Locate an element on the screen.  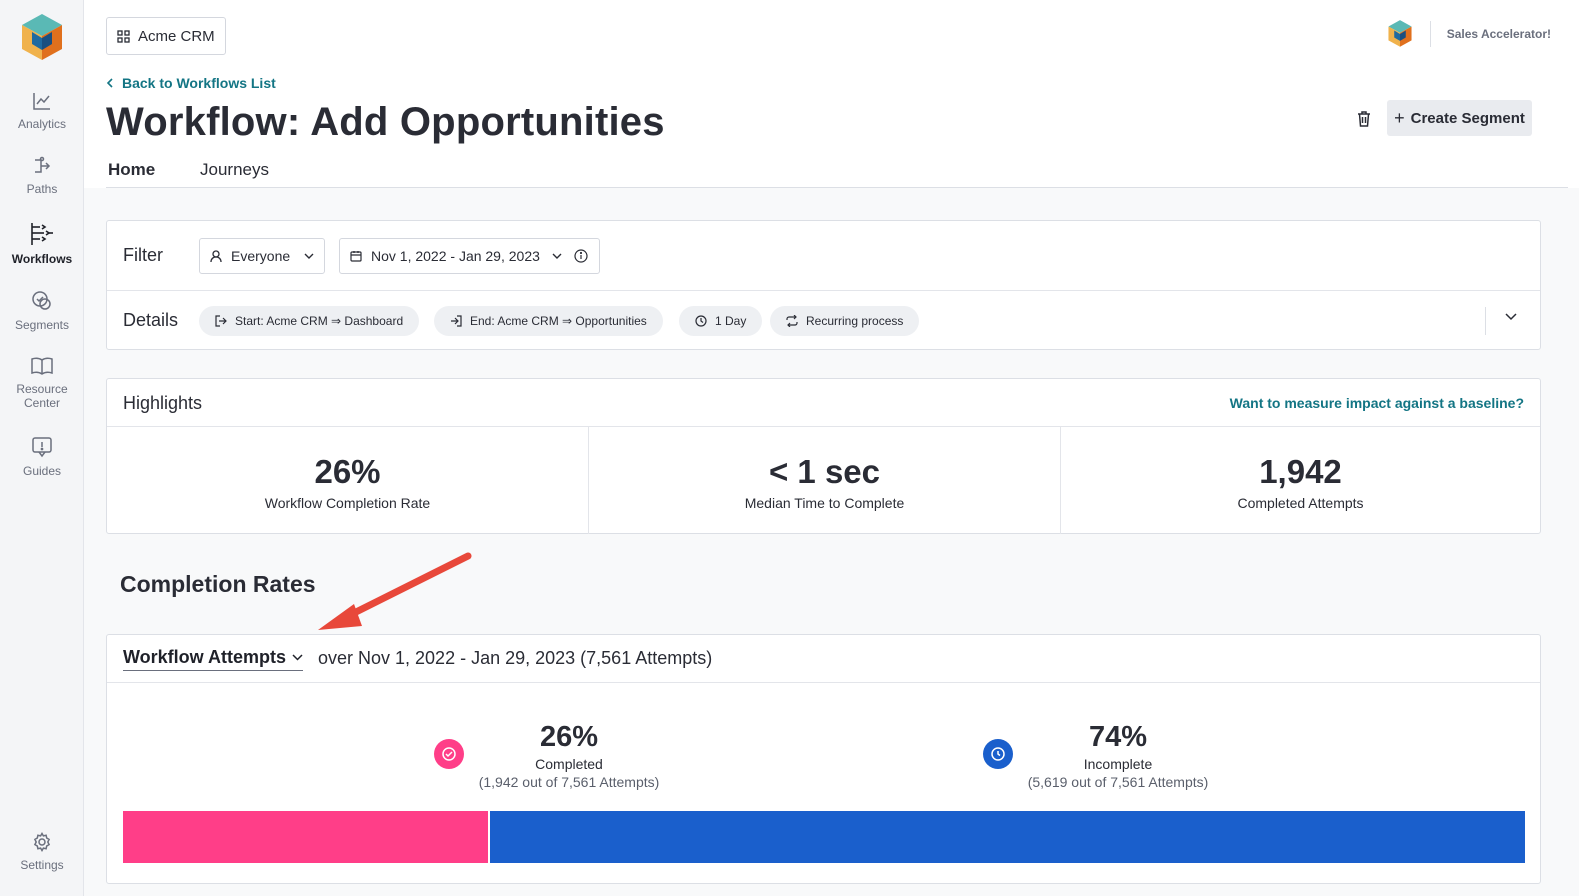
segment-value: Everyone is located at coordinates (261, 256).